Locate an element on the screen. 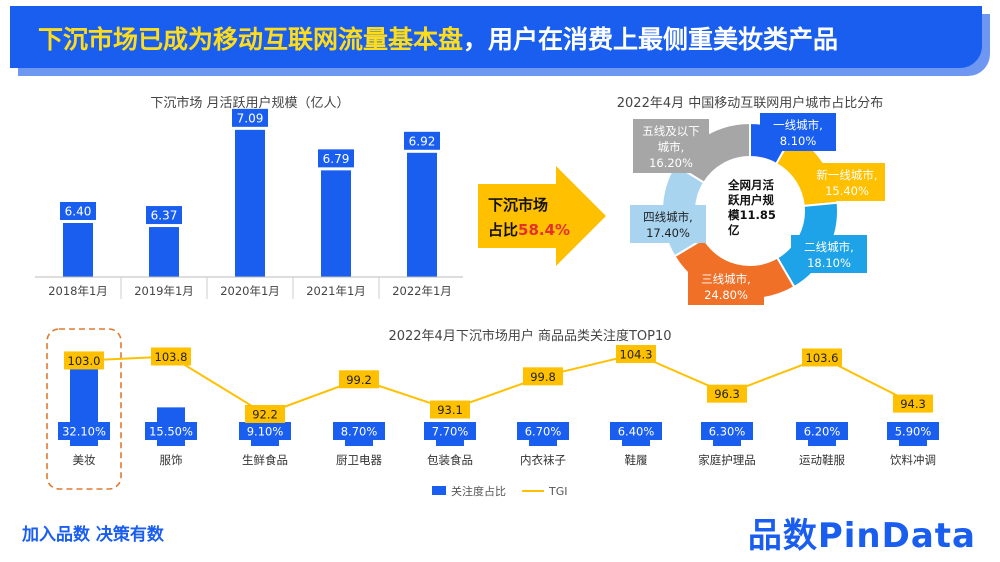 Image resolution: width=1000 pixels, height=562 pixels. donut-slice-name-label: 四线城市, is located at coordinates (668, 217).